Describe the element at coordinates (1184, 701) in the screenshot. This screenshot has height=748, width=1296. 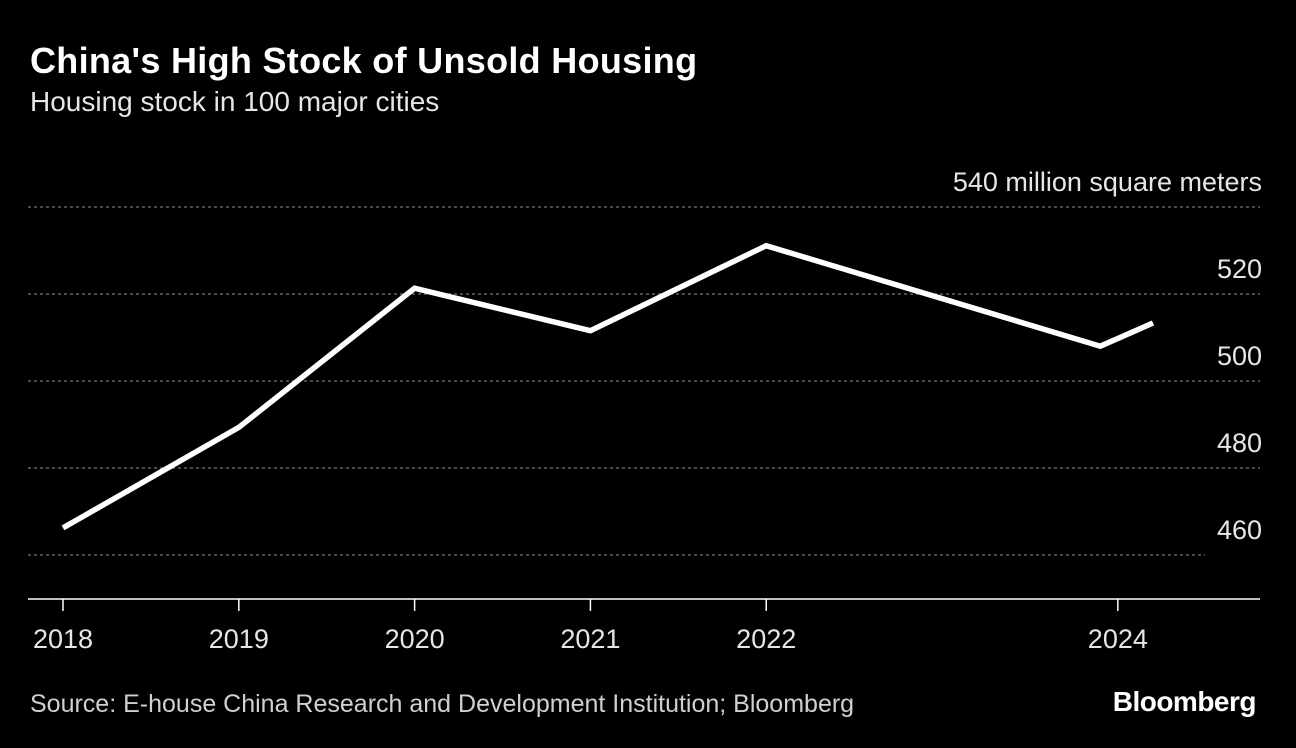
I see `bloomberg-logo: Bloomberg` at that location.